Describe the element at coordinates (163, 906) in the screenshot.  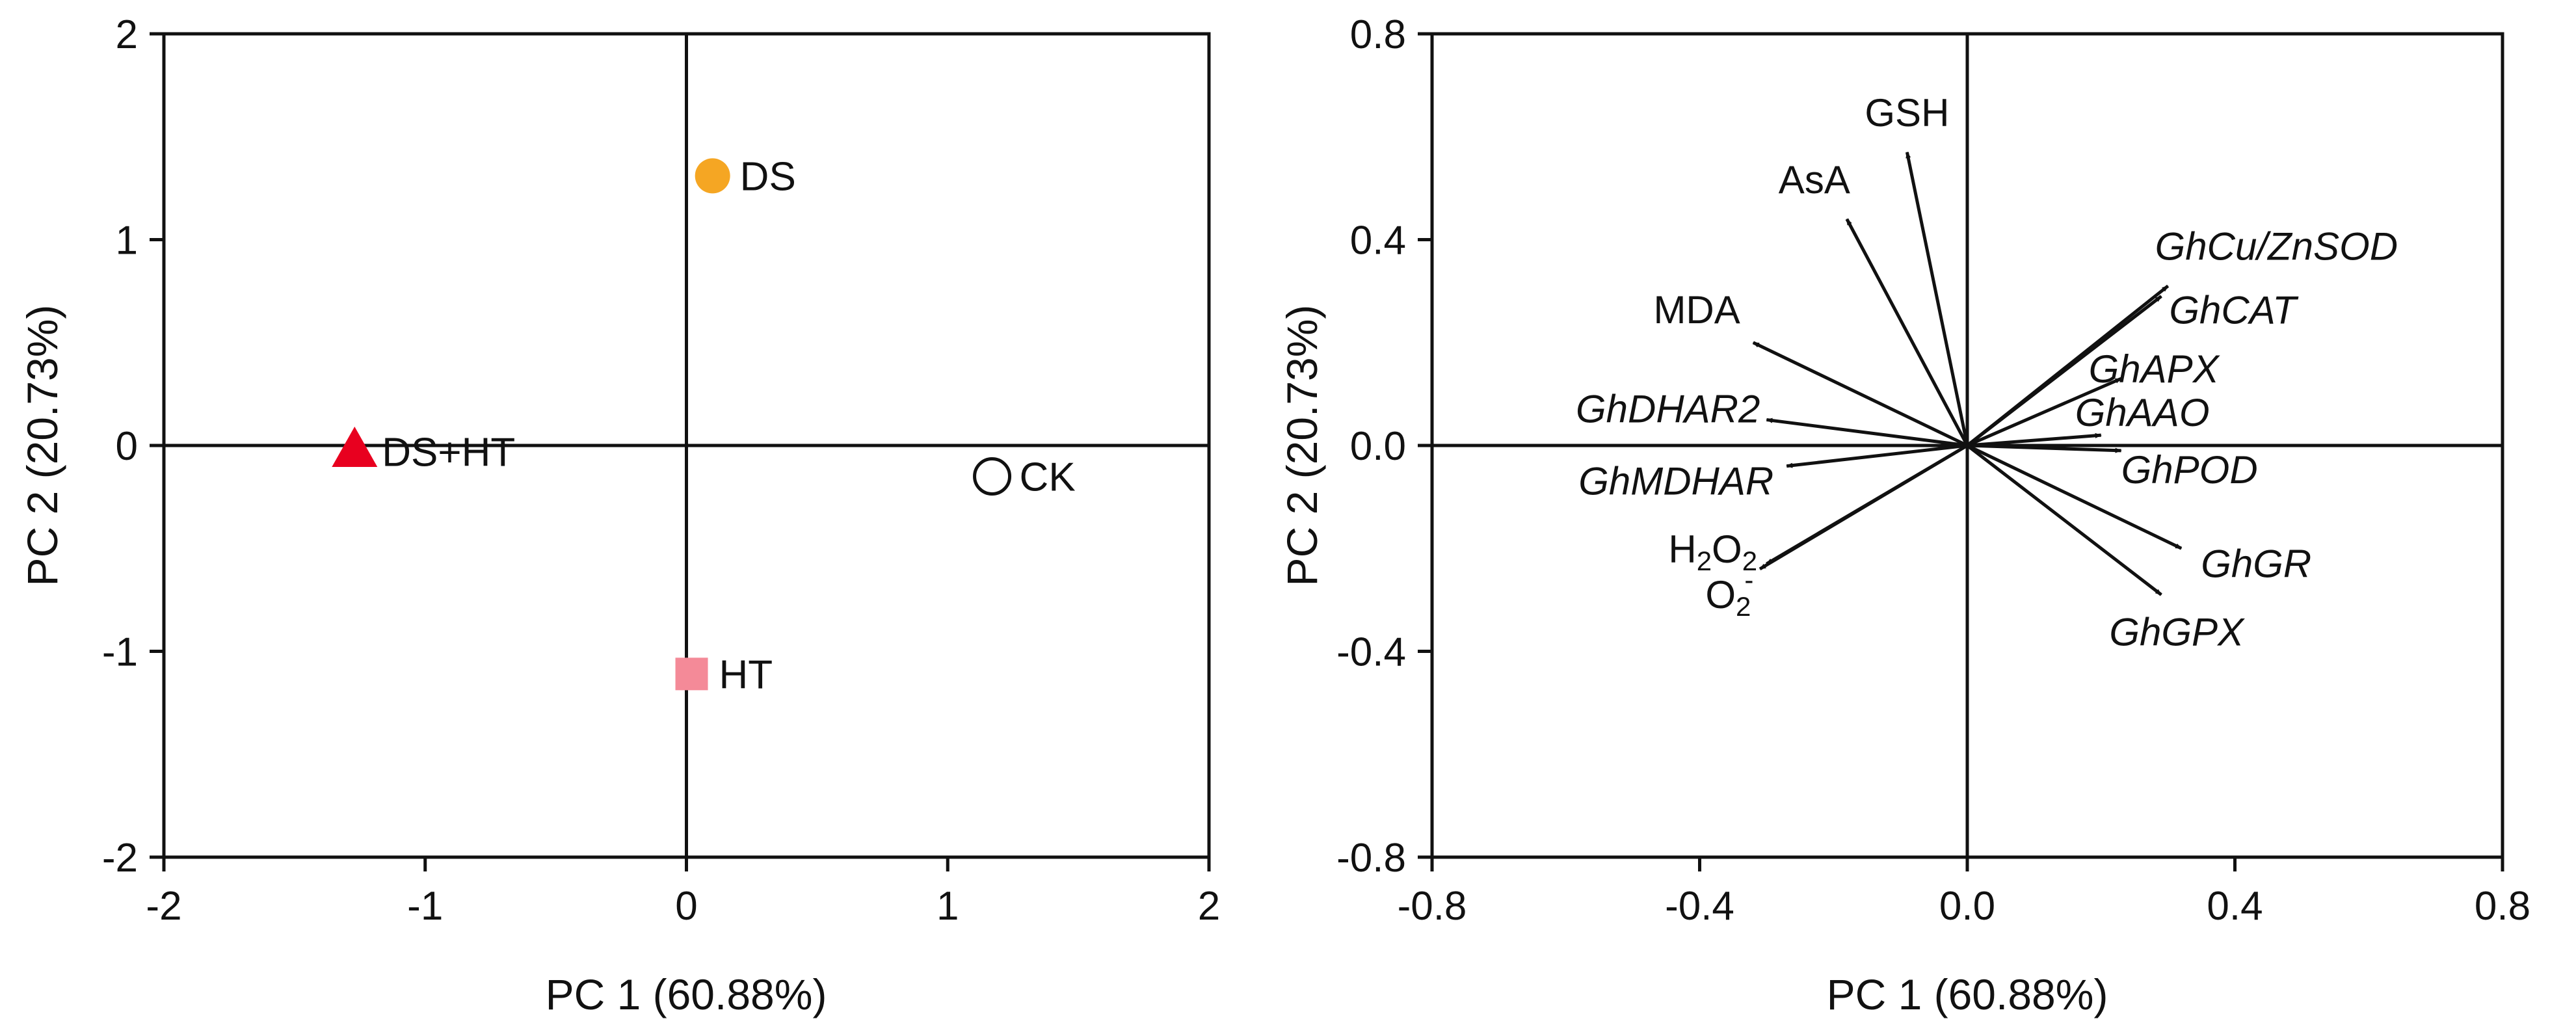
I see `scores-x-tick-label: -2` at that location.